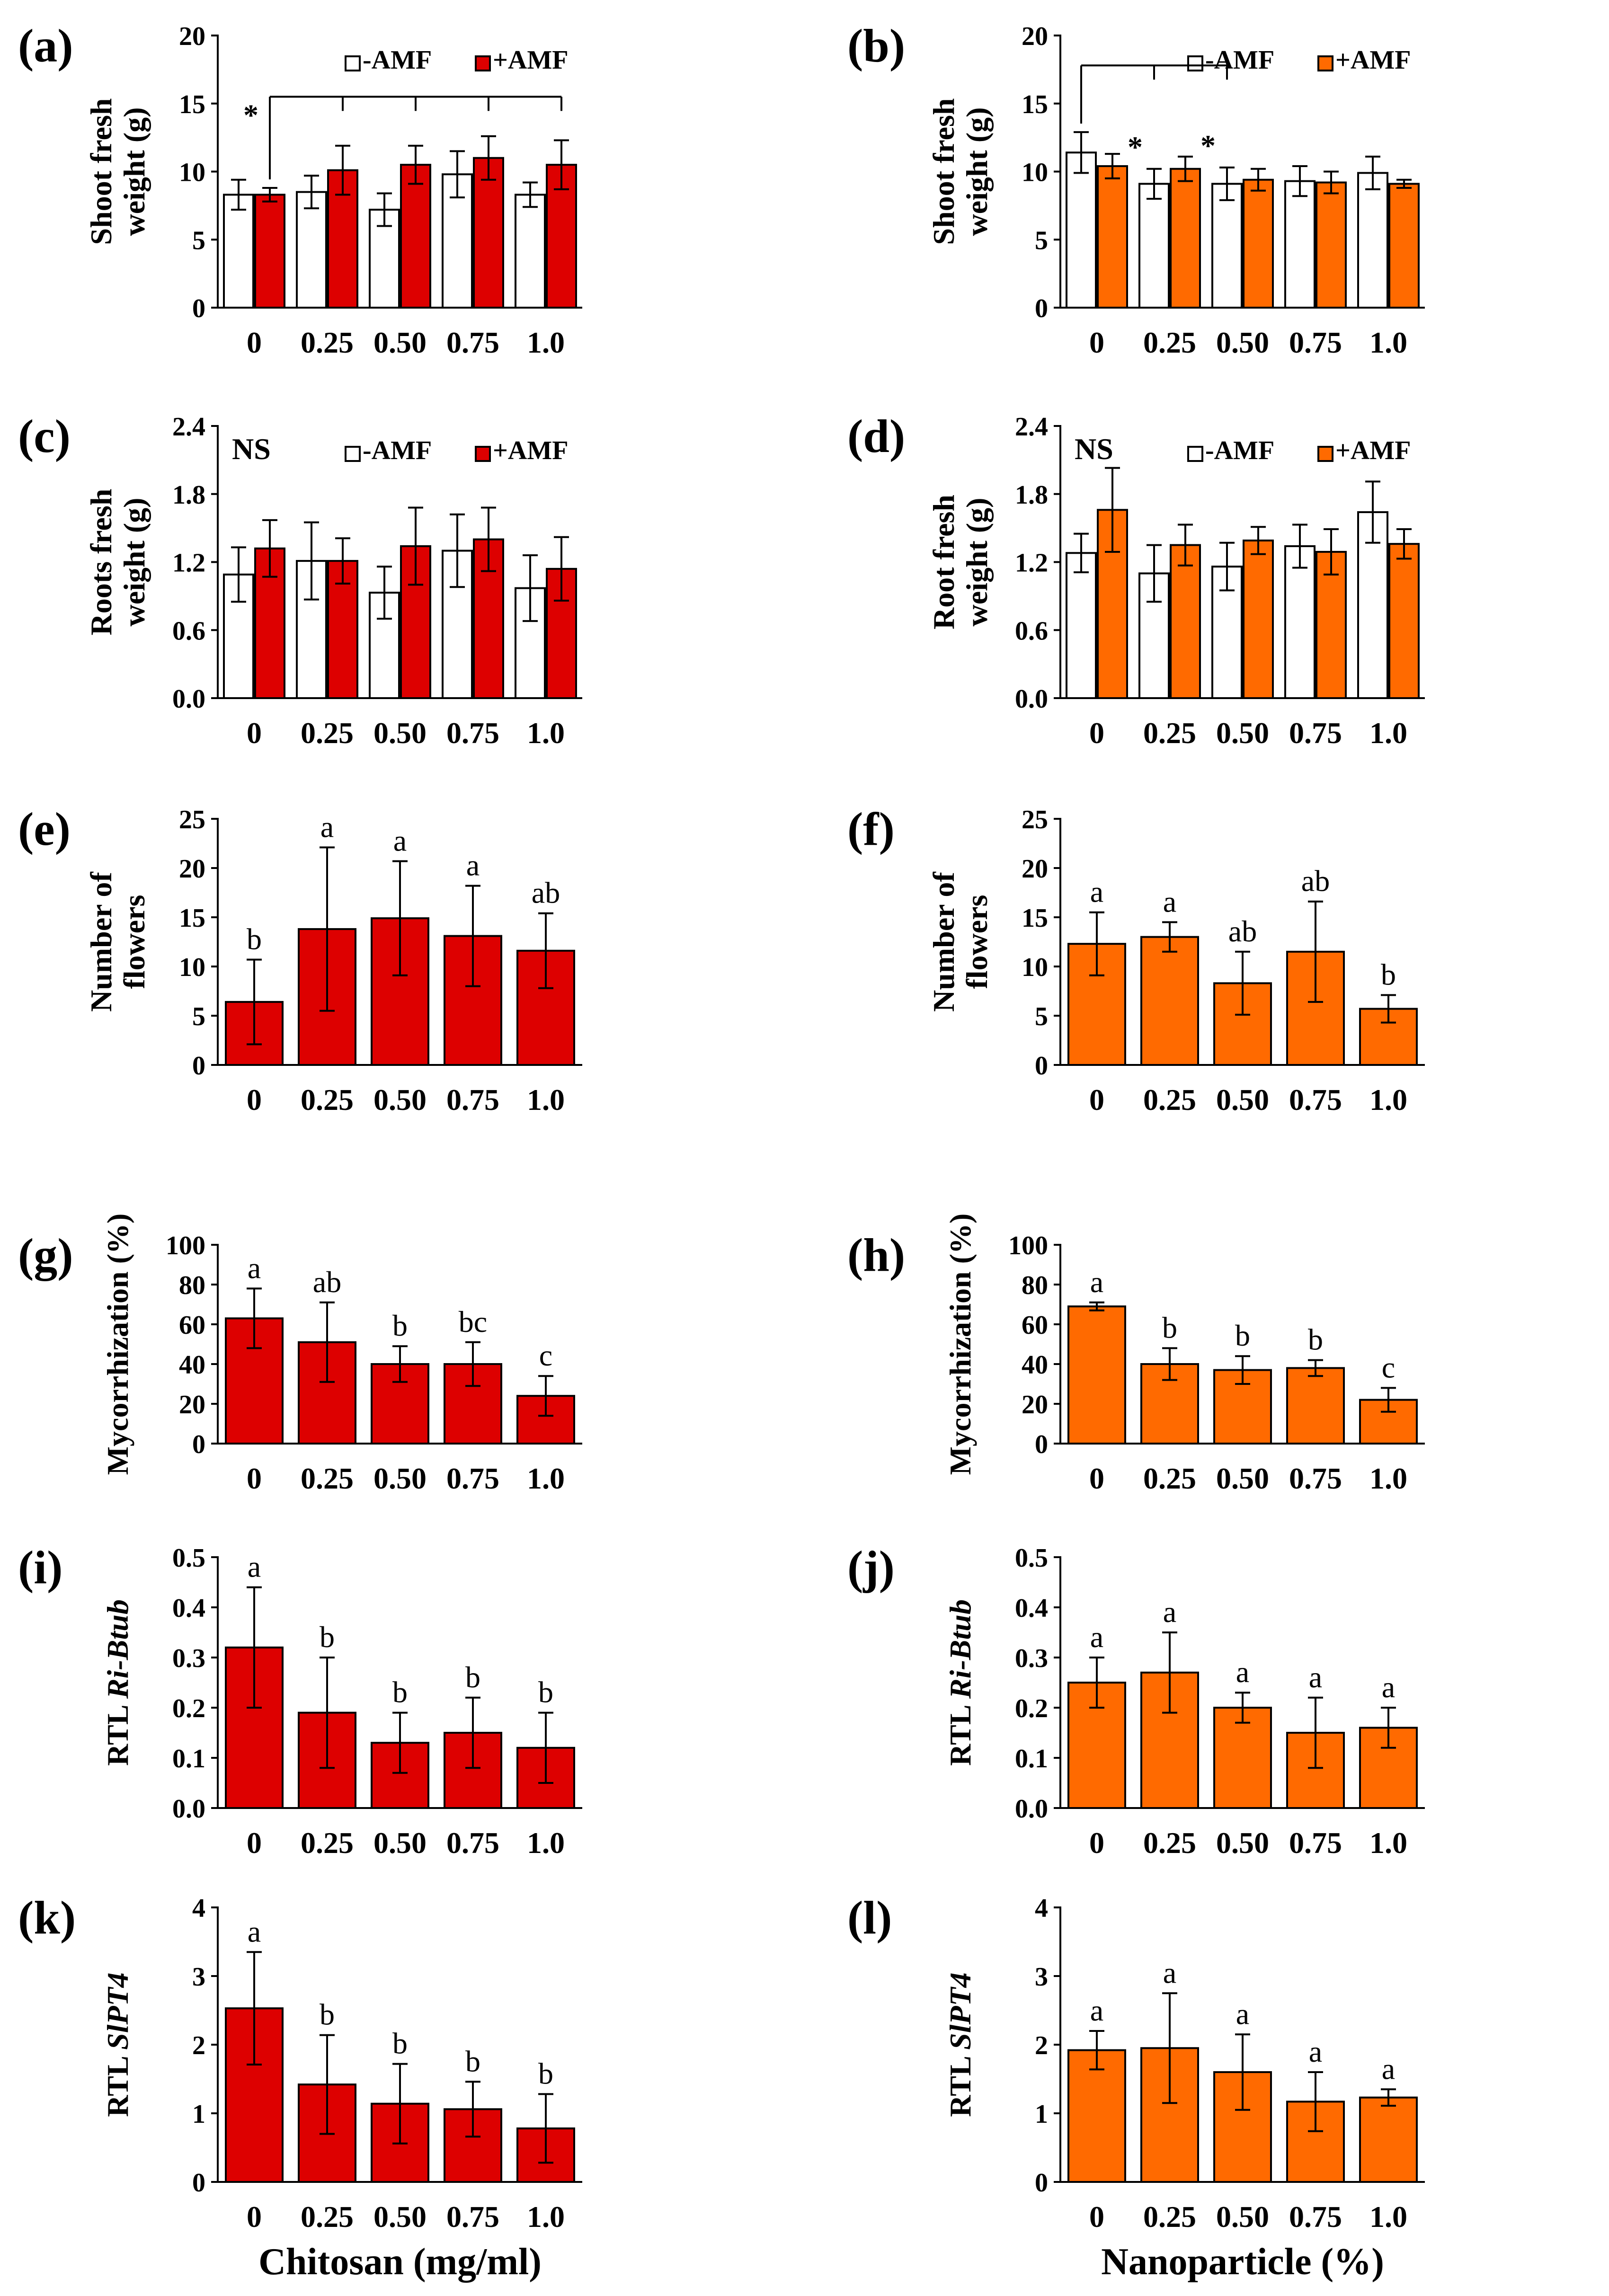 This screenshot has width=1609, height=2296. What do you see at coordinates (134, 942) in the screenshot?
I see `y-axis-title: flowers` at bounding box center [134, 942].